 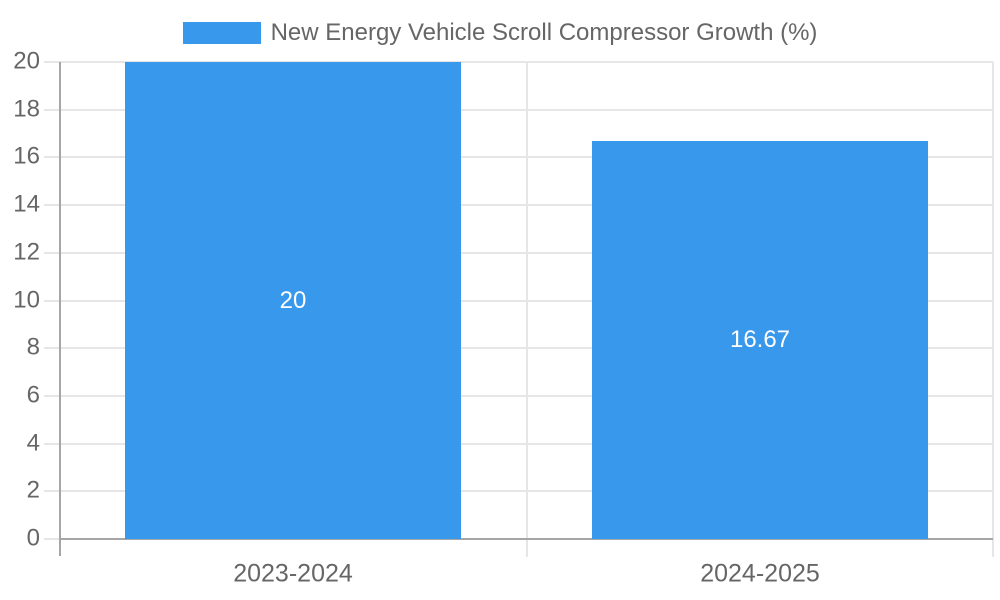 I want to click on y-tick-label: 2, so click(x=33, y=490).